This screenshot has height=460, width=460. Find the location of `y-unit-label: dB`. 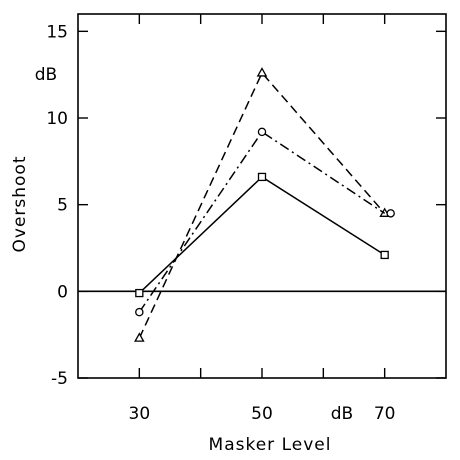

y-unit-label: dB is located at coordinates (46, 75).